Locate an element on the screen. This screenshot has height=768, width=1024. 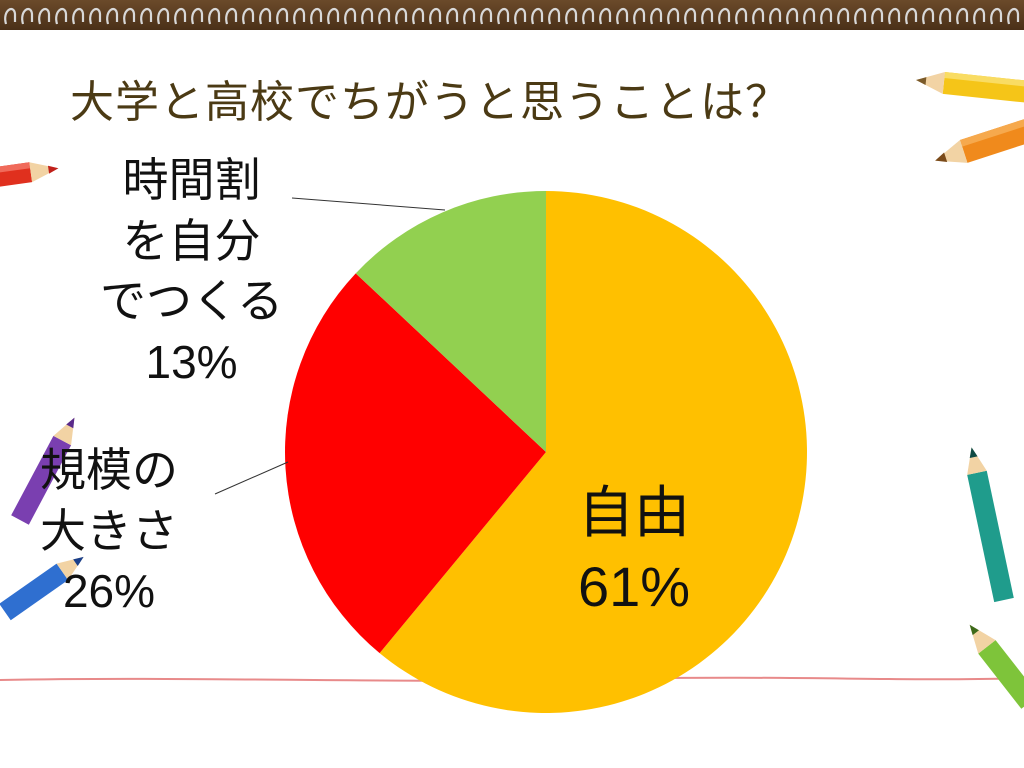
slide-title: 大学と高校でちがうと思うことは？ is located at coordinates (430, 102).